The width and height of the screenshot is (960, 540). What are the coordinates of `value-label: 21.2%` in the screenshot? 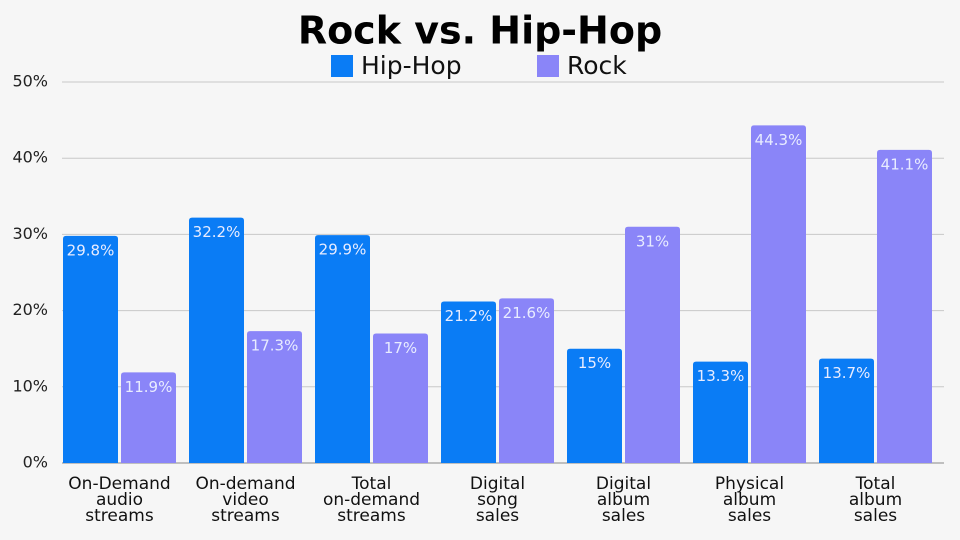 It's located at (469, 316).